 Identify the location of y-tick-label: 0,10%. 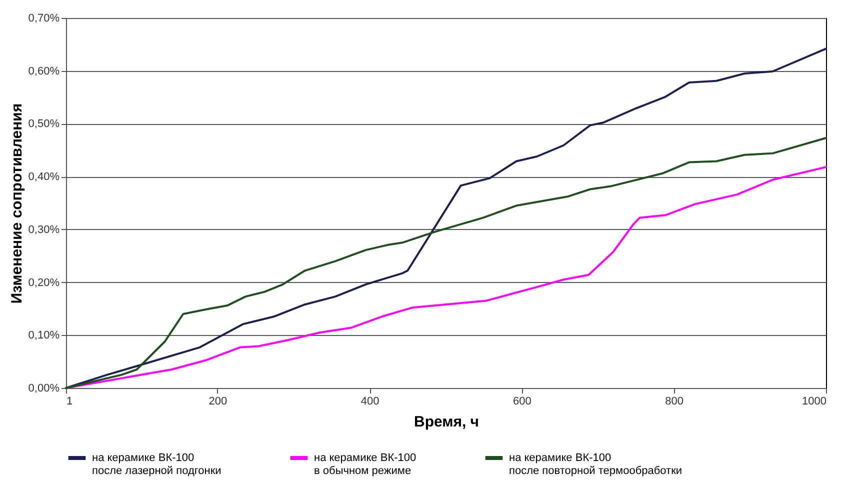
(44, 336).